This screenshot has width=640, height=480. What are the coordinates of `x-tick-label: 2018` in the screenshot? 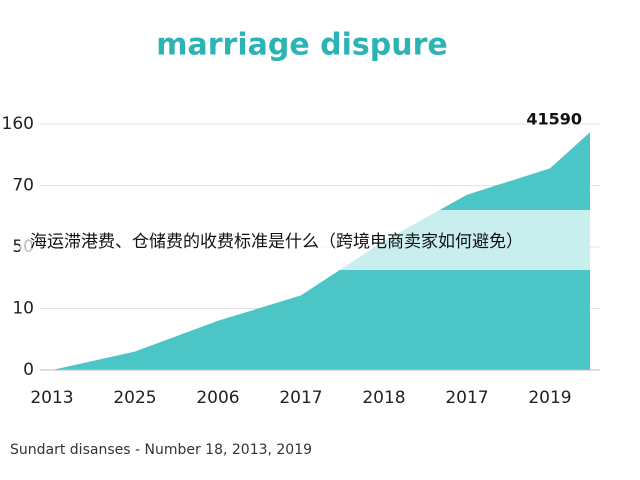 It's located at (383, 398).